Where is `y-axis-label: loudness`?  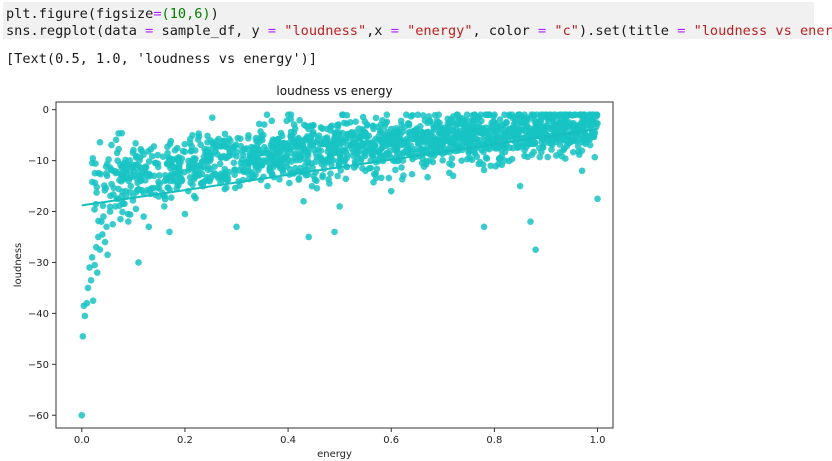 y-axis-label: loudness is located at coordinates (18, 265).